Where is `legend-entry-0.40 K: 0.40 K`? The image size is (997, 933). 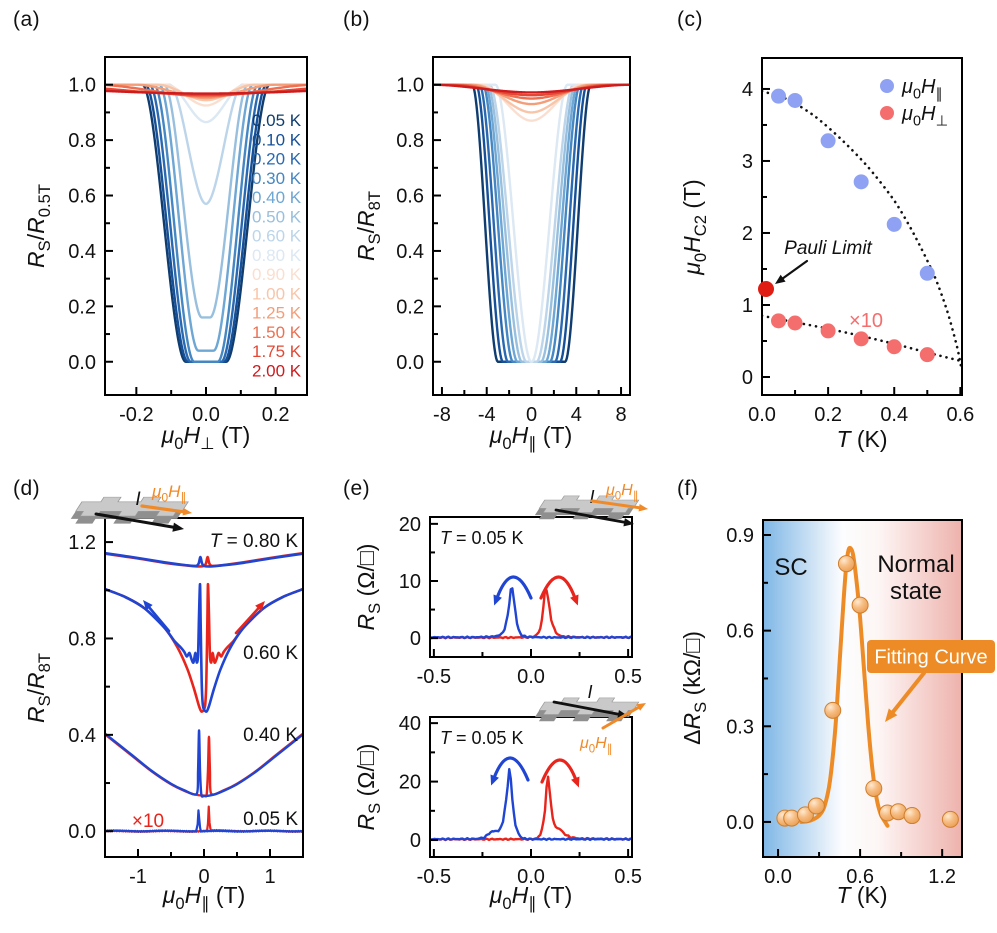
legend-entry-0.40 K: 0.40 K is located at coordinates (277, 197).